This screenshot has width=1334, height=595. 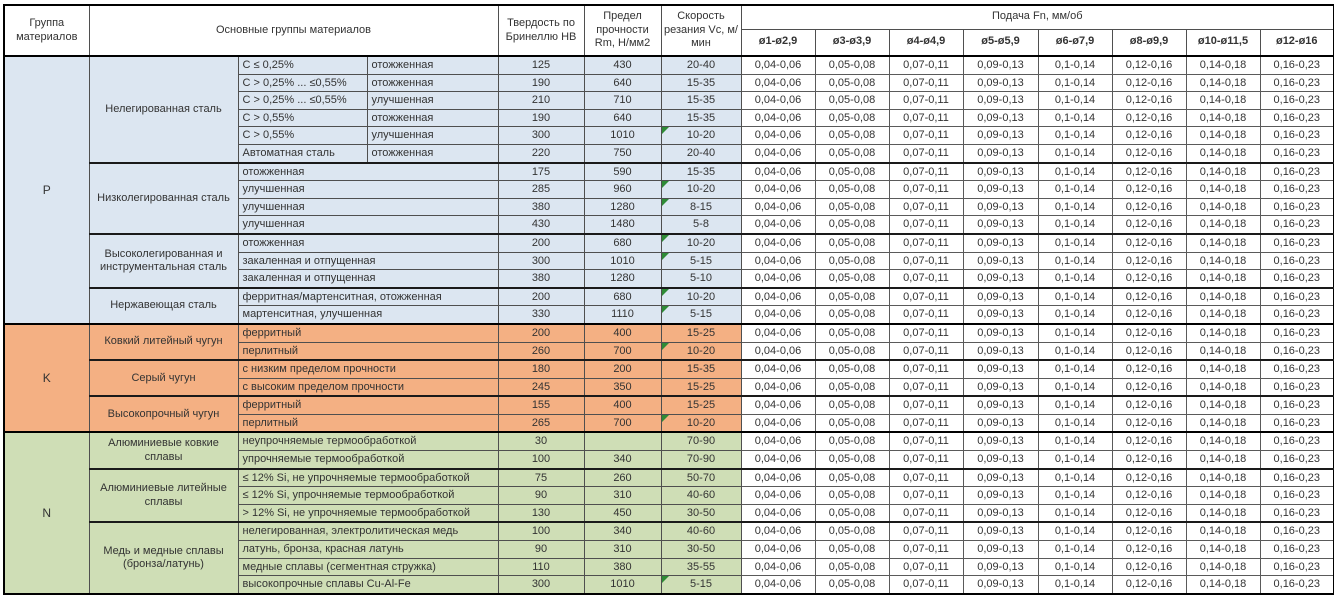 What do you see at coordinates (622, 369) in the screenshot?
I see `cell-strength-rm: 200` at bounding box center [622, 369].